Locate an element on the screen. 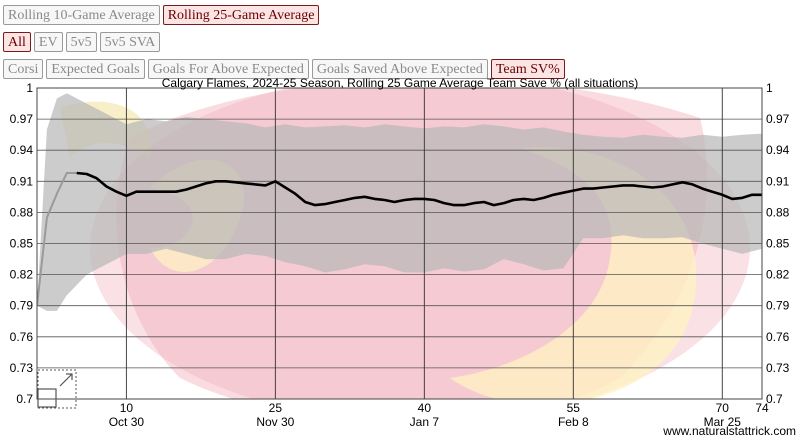 Image resolution: width=800 pixels, height=445 pixels. y-tick-label-right: 0.91 is located at coordinates (778, 181).